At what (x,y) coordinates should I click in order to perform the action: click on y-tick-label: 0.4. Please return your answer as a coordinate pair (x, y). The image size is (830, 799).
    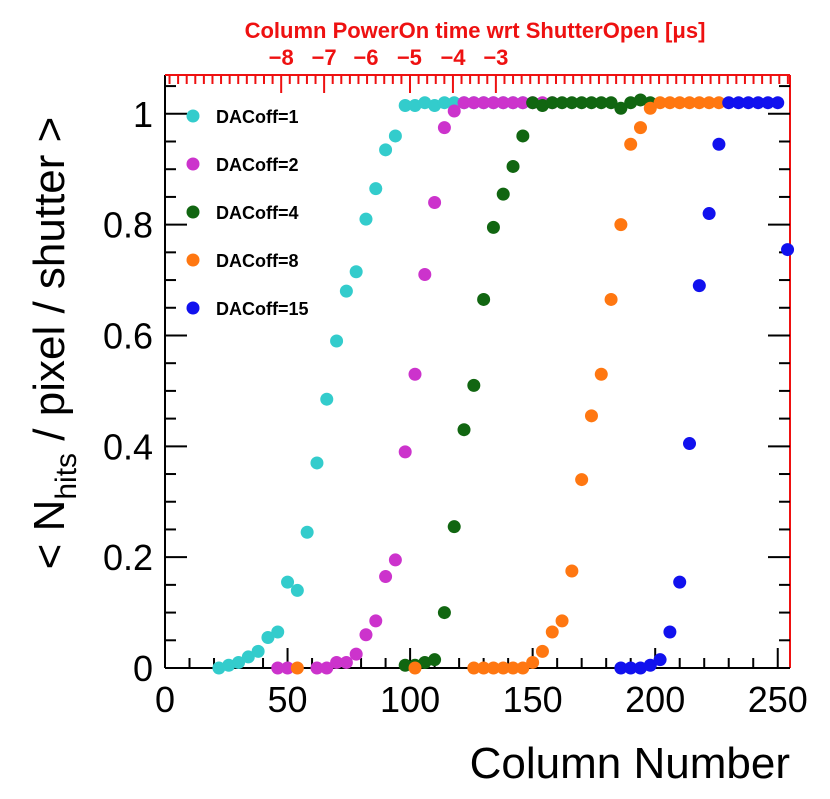
    Looking at the image, I should click on (128, 446).